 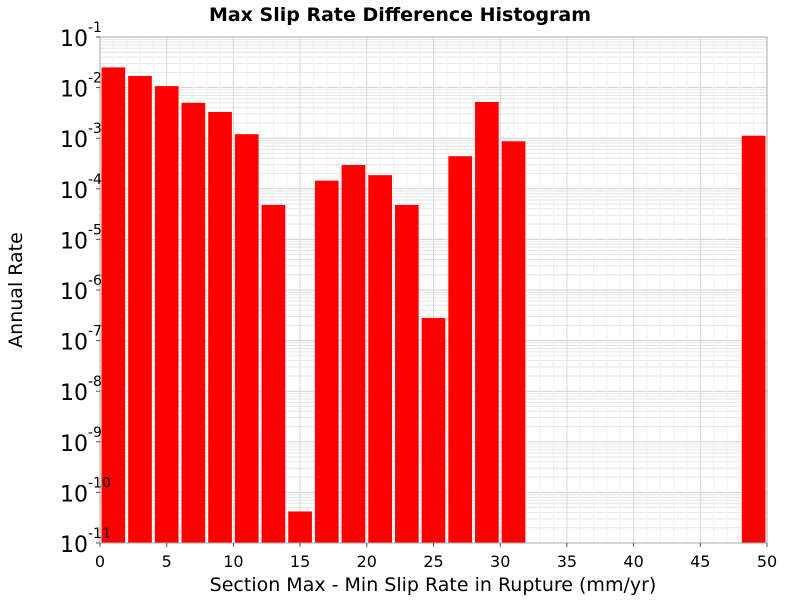 I want to click on x-tick-label: 50, so click(x=767, y=561).